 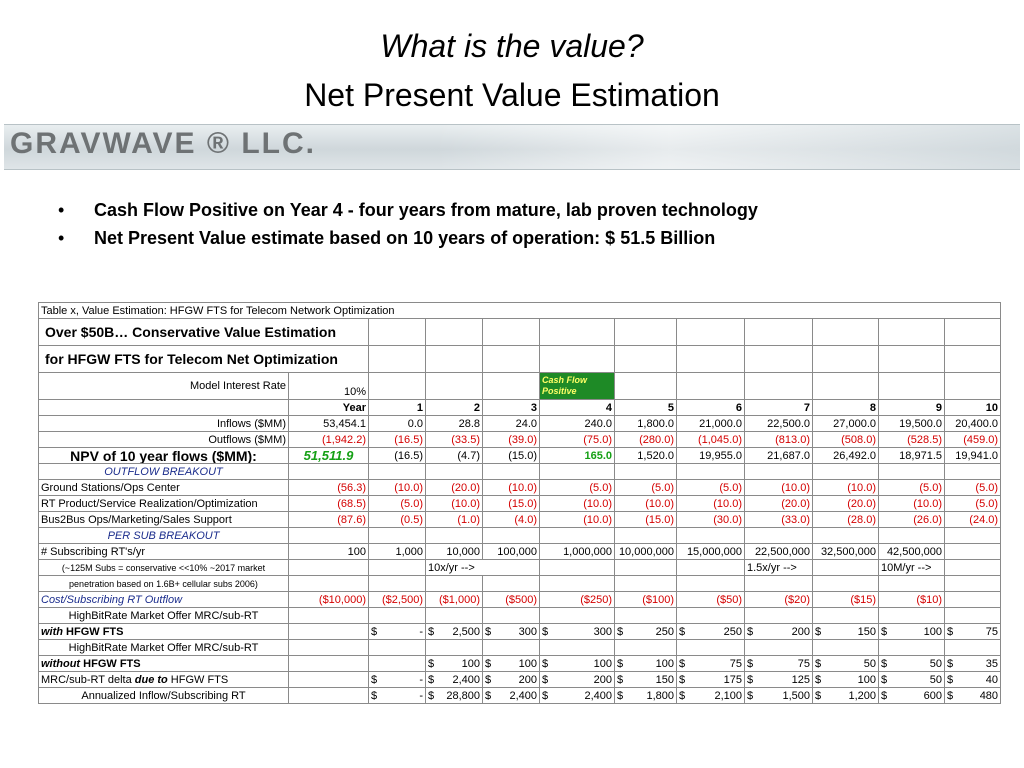 I want to click on money-value: 480, so click(x=989, y=695).